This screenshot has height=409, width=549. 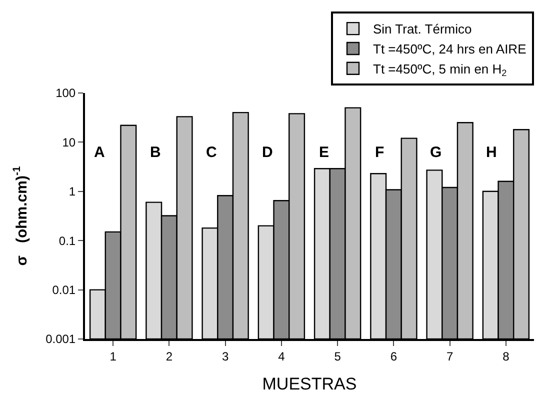 What do you see at coordinates (225, 356) in the screenshot?
I see `x-tick-label: 3` at bounding box center [225, 356].